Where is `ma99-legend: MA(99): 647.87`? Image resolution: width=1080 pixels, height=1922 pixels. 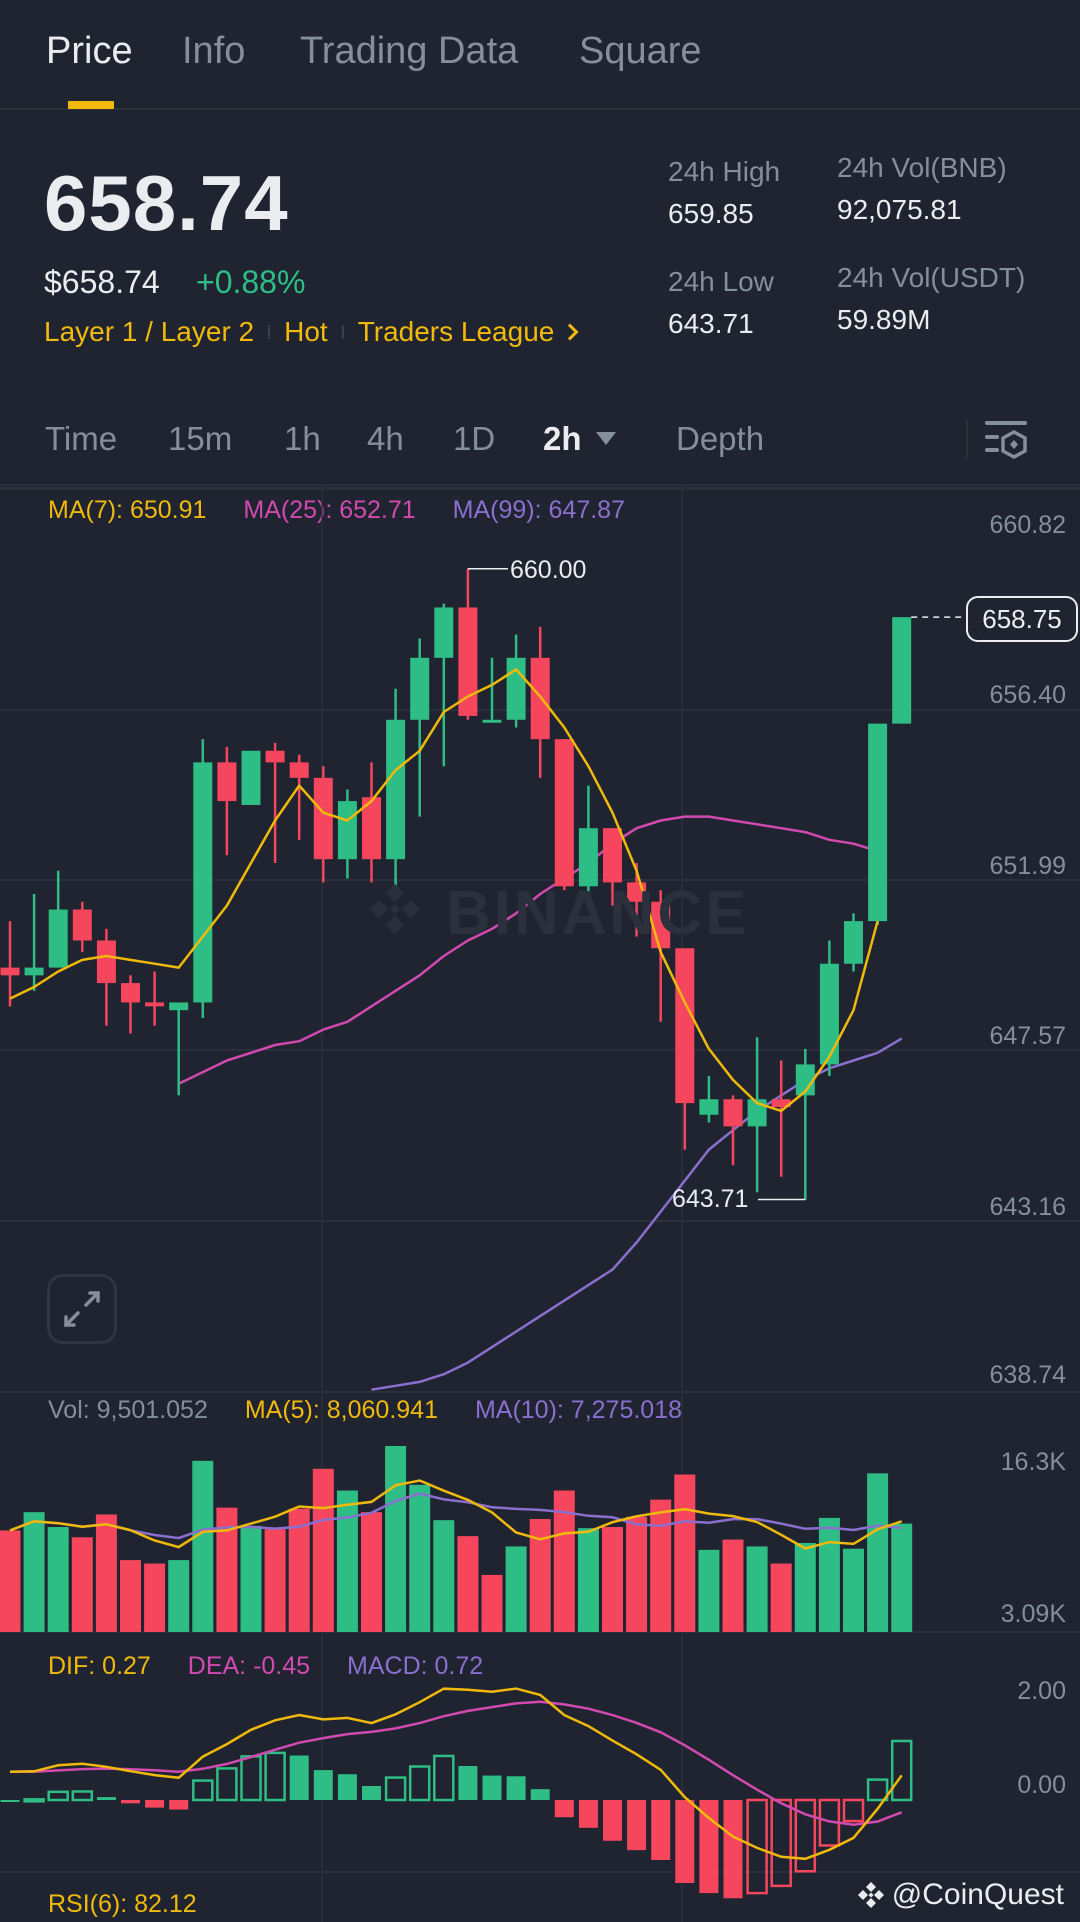
ma99-legend: MA(99): 647.87 is located at coordinates (538, 510).